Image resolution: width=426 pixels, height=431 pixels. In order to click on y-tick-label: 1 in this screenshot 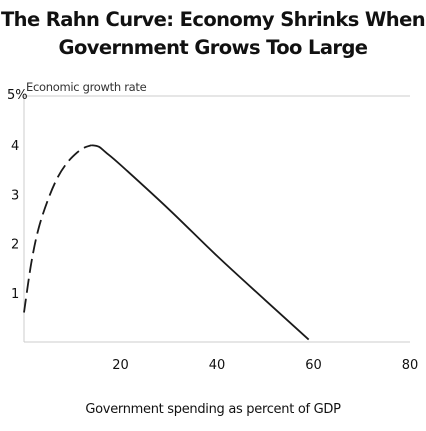, I will do `click(15, 294)`.